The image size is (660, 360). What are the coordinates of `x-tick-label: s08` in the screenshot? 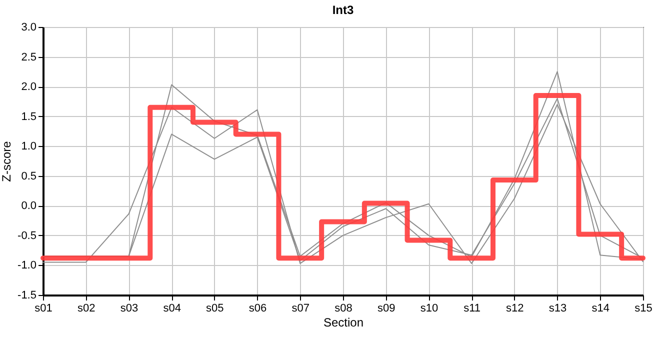 It's located at (343, 308).